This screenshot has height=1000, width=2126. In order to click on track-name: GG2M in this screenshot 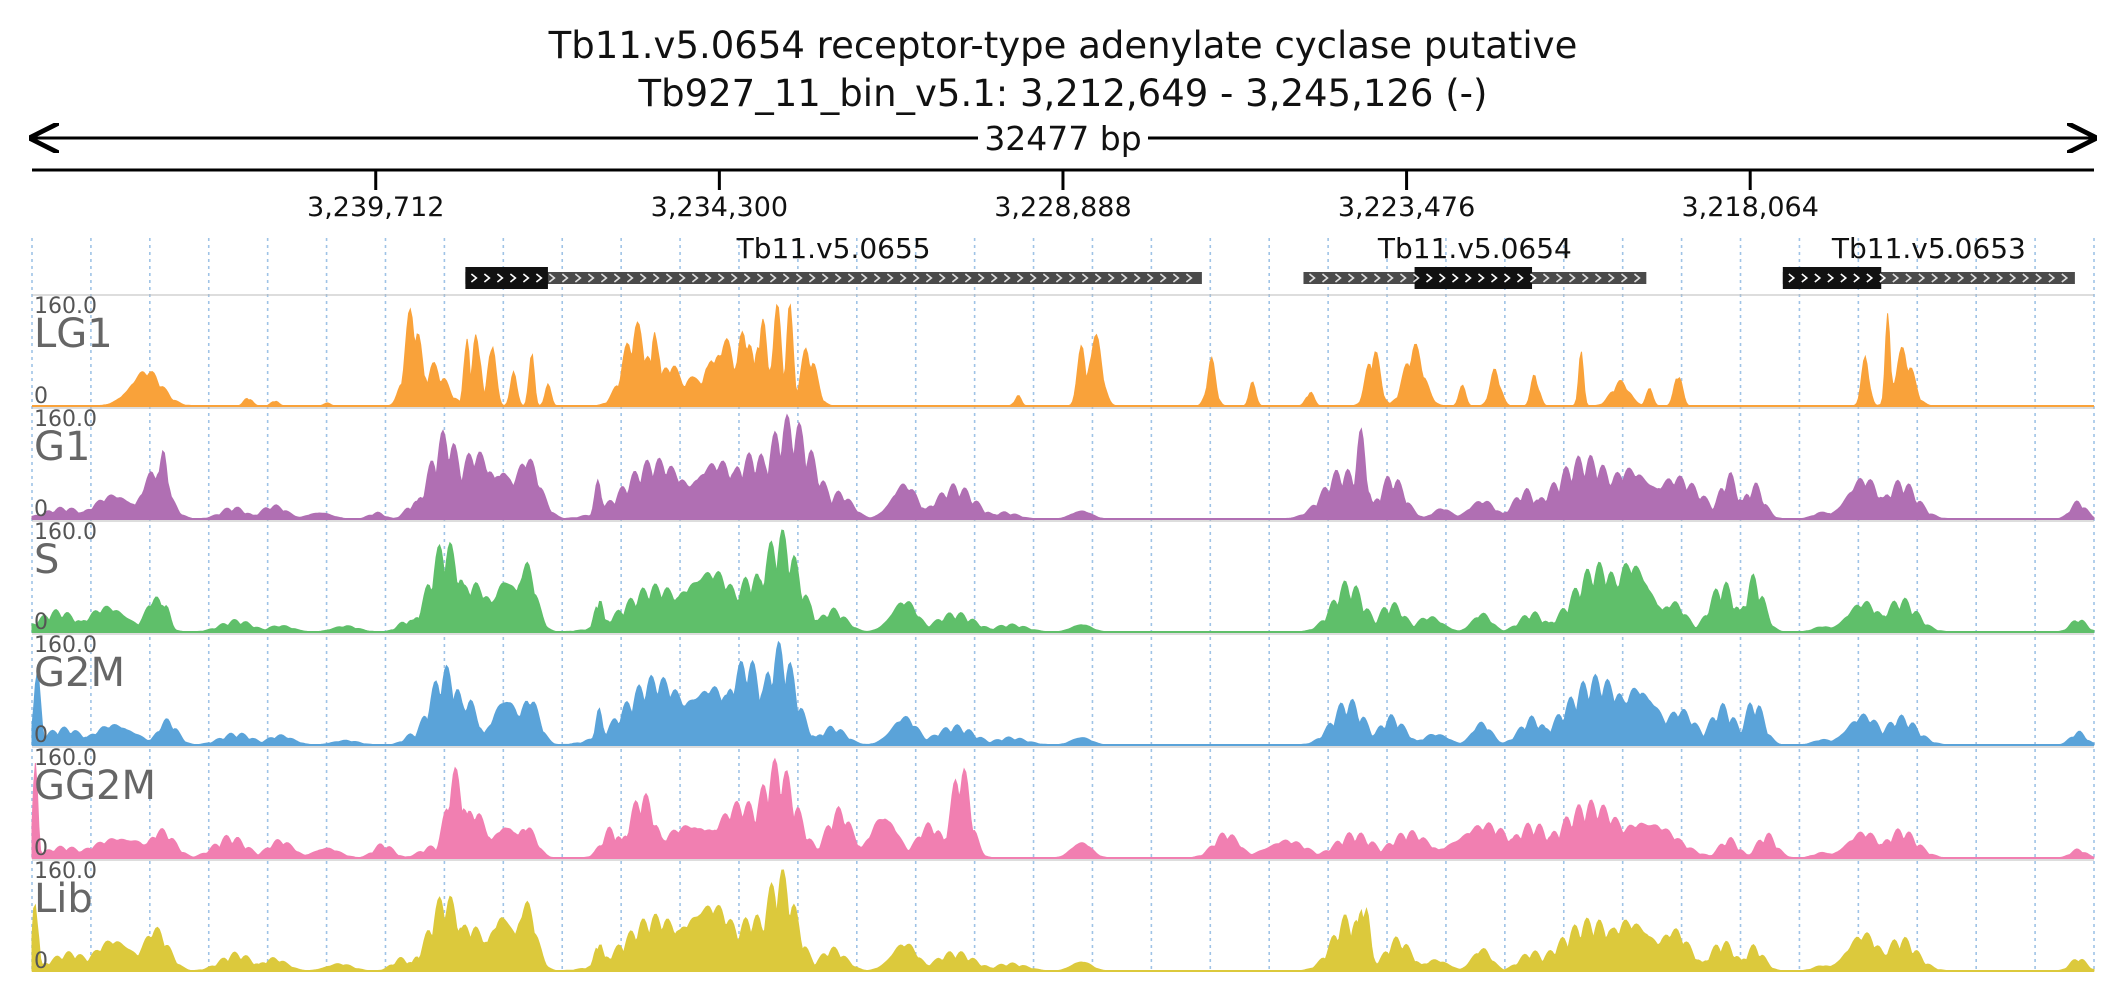, I will do `click(95, 786)`.